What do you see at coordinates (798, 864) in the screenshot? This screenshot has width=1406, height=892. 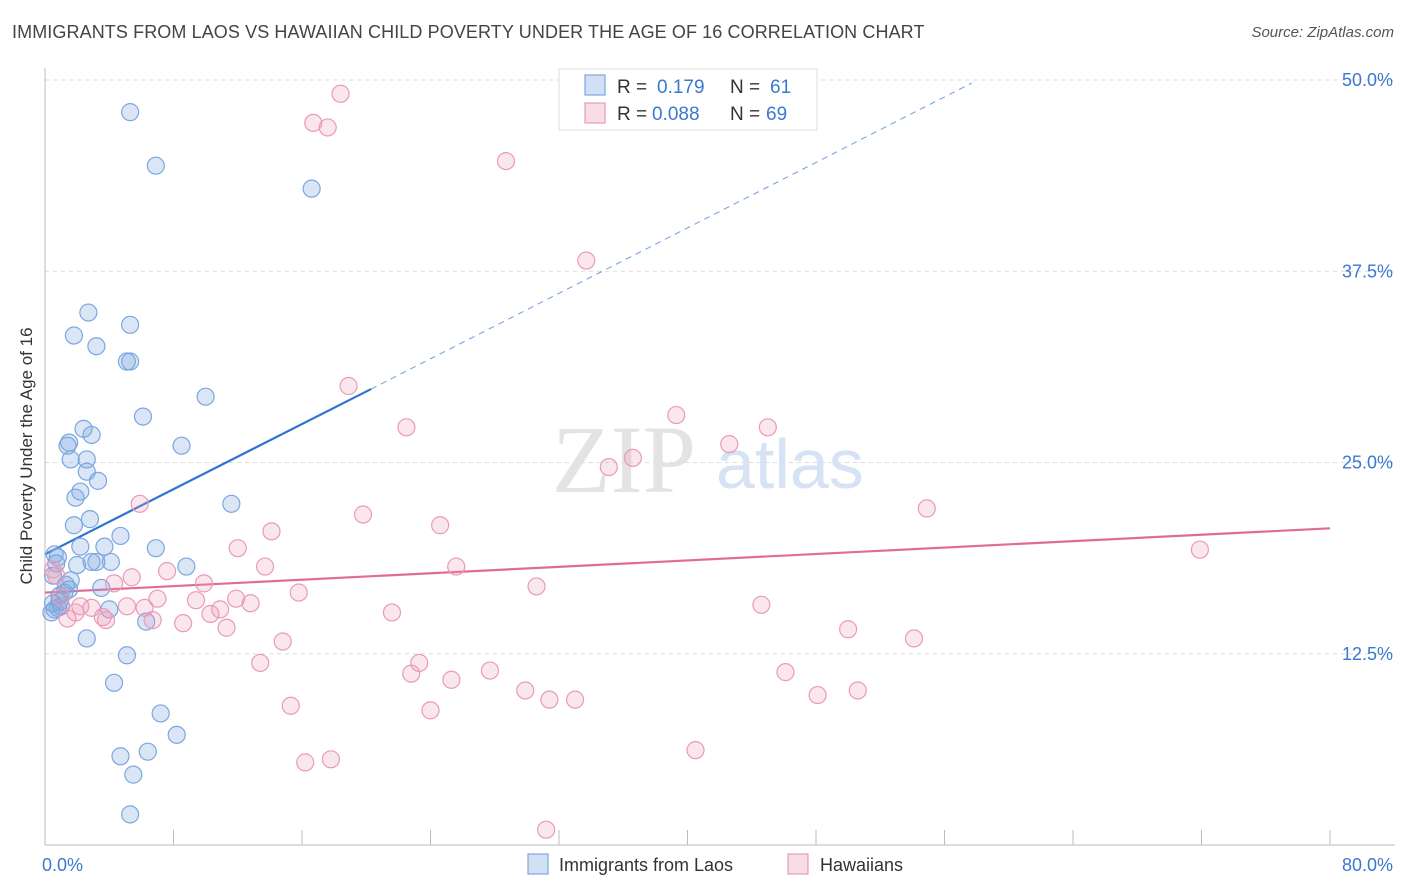 I see `legend-swatch-hawaiians` at bounding box center [798, 864].